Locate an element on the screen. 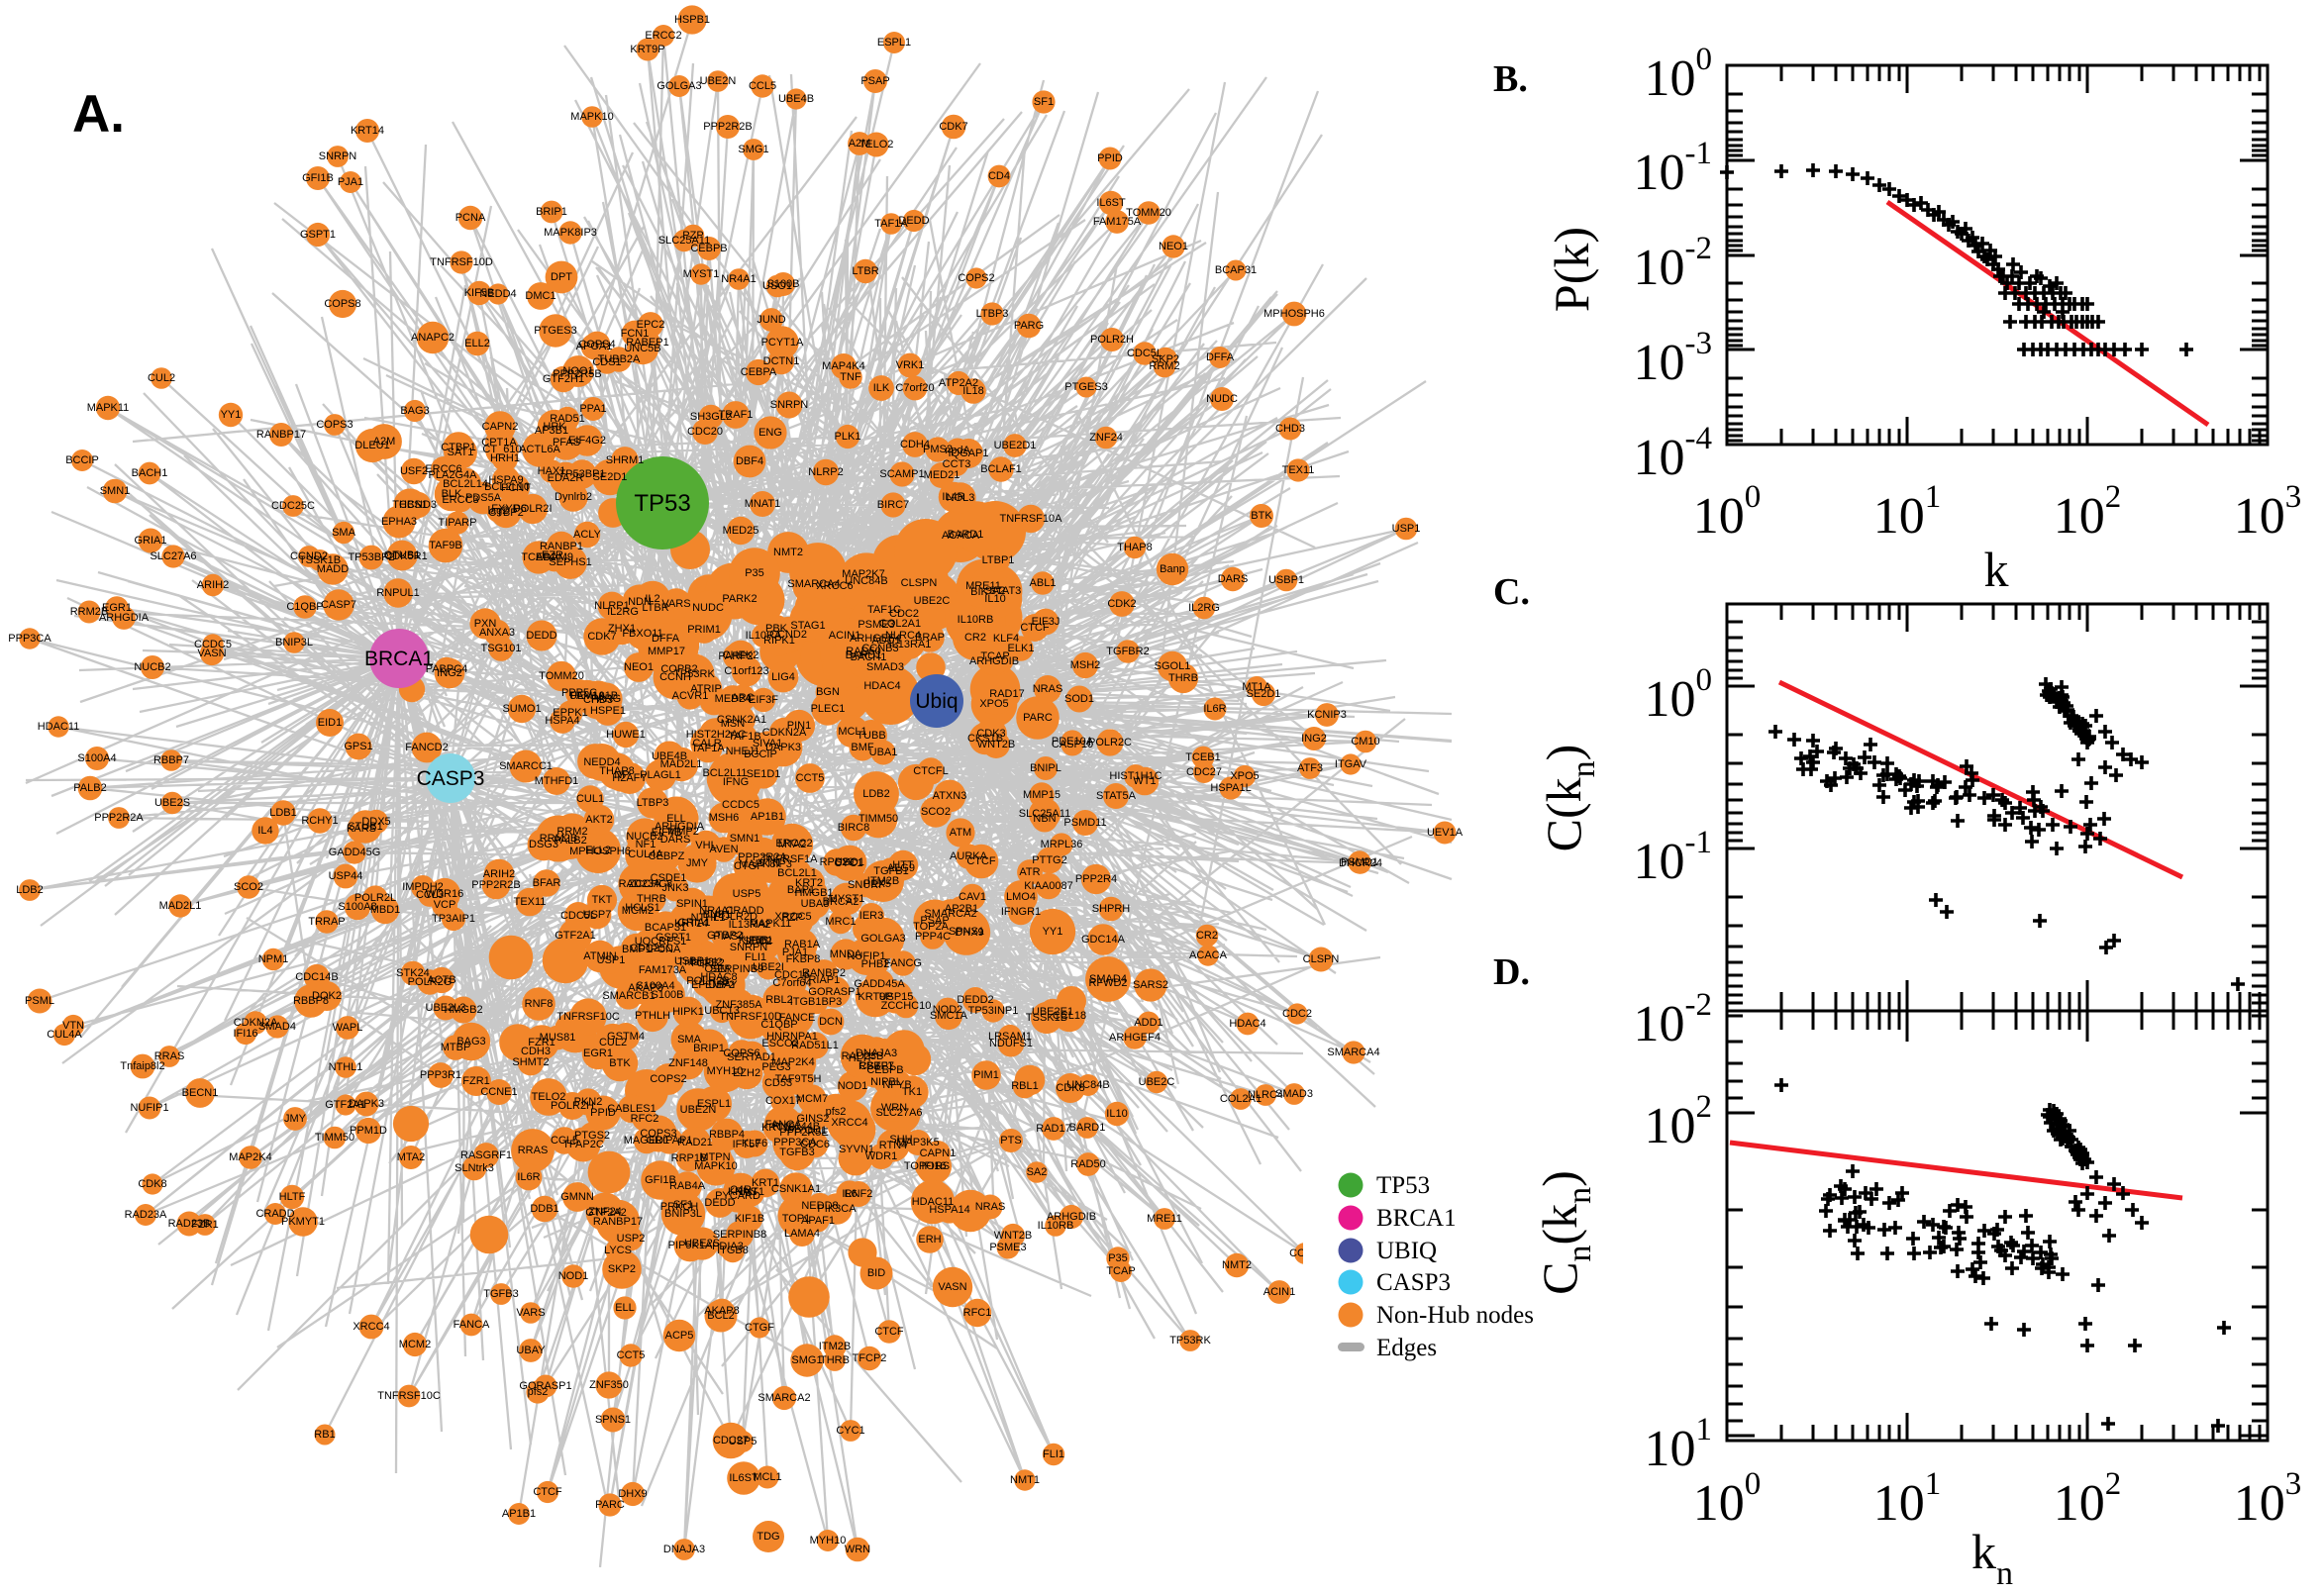 This screenshot has height=1596, width=2323. svg-text: COL2A1 is located at coordinates (1241, 1099).